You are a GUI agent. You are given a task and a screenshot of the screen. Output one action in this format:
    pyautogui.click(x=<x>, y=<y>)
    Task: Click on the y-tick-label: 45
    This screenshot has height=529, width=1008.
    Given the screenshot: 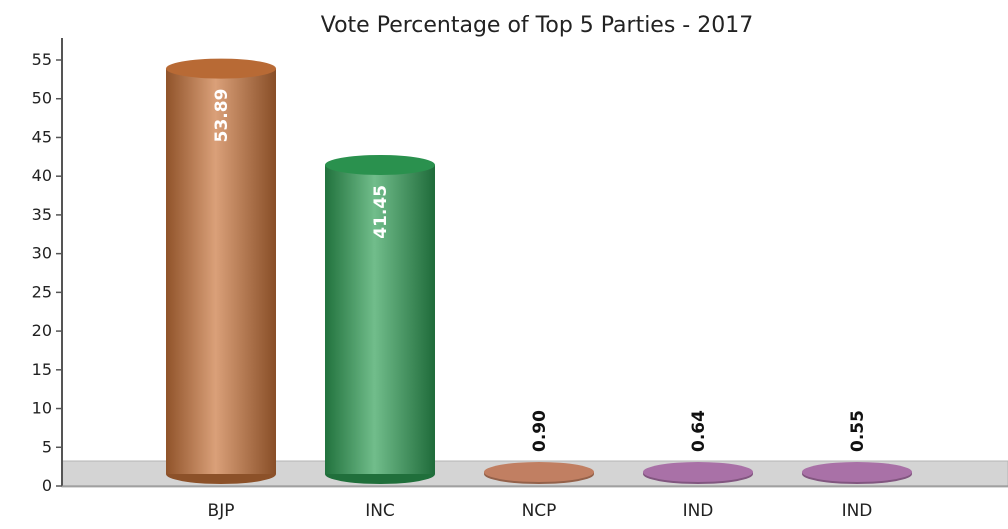 What is the action you would take?
    pyautogui.click(x=42, y=136)
    